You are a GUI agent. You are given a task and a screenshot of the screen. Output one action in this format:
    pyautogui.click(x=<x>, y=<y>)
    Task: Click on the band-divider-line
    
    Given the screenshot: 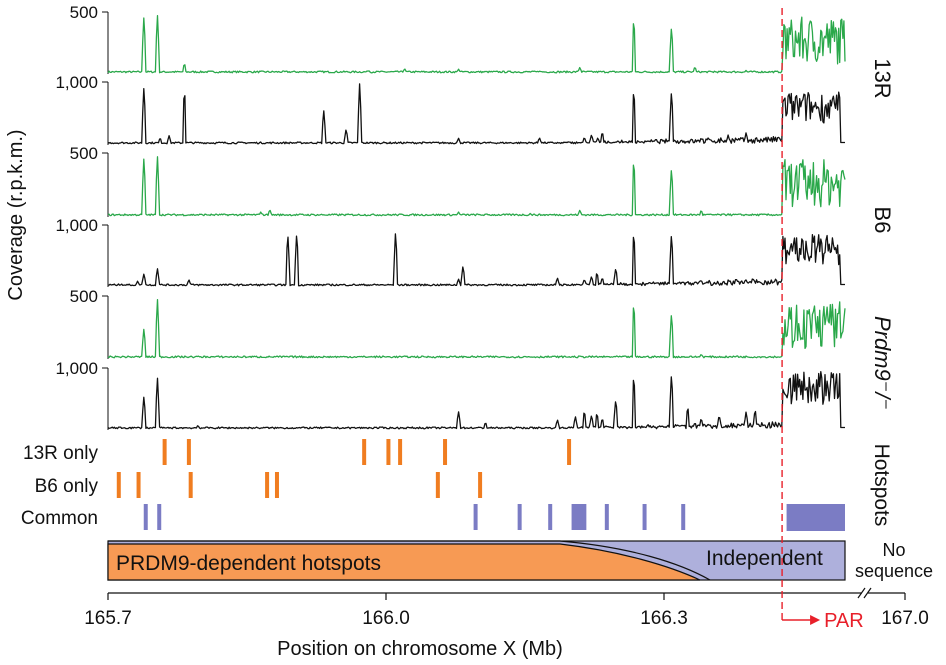 What is the action you would take?
    pyautogui.click(x=409, y=560)
    